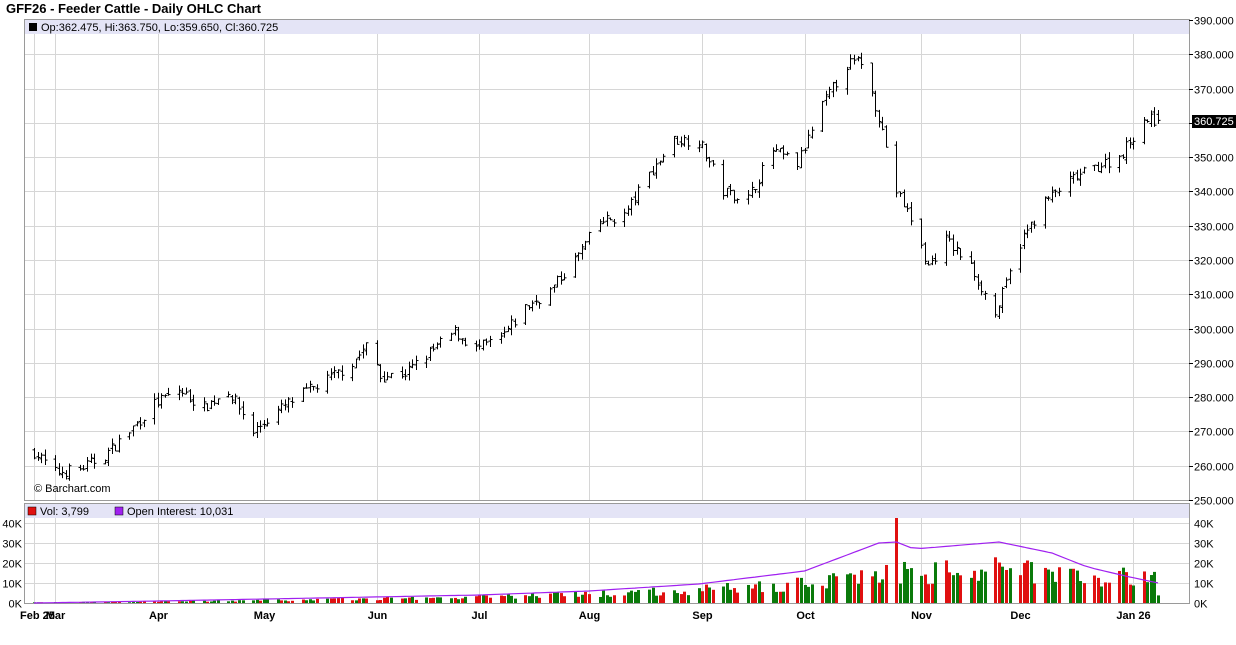 This screenshot has width=1236, height=645. Describe the element at coordinates (1201, 605) in the screenshot. I see `volume-y-tick-label-right: 0K` at that location.